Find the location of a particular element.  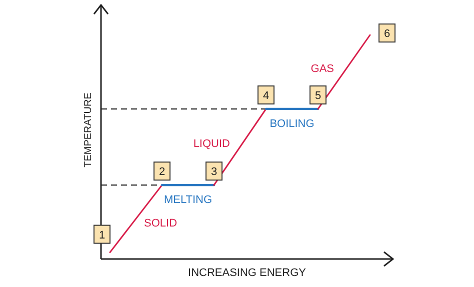

x-axis-title: INCREASING ENERGY is located at coordinates (247, 273).